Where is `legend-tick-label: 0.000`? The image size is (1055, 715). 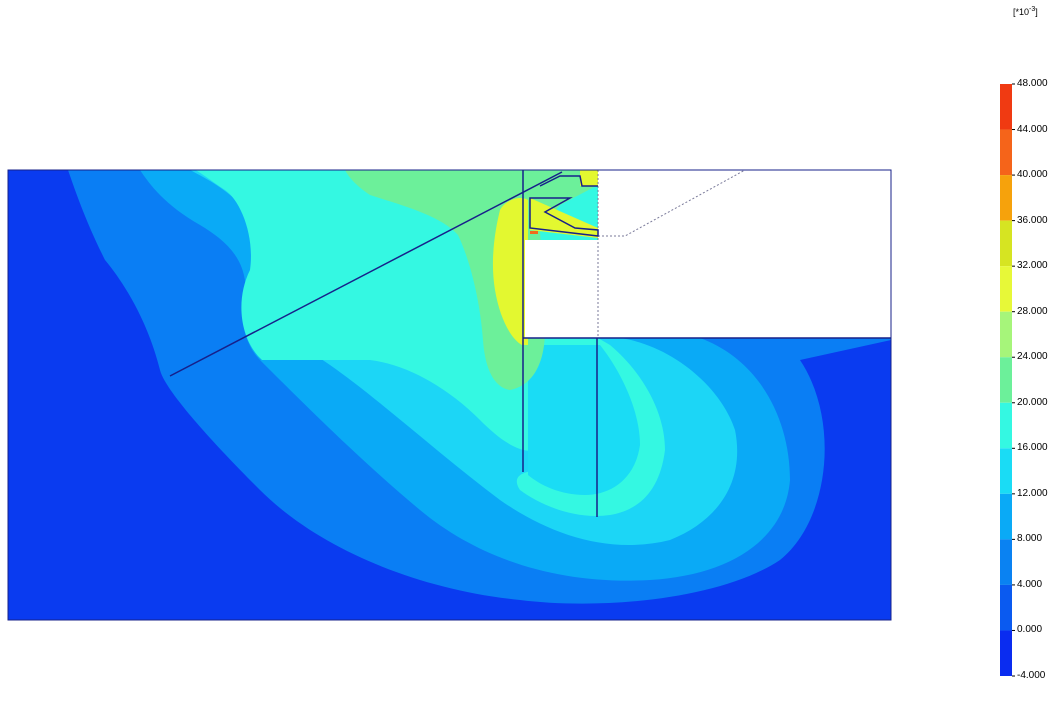 legend-tick-label: 0.000 is located at coordinates (1030, 630).